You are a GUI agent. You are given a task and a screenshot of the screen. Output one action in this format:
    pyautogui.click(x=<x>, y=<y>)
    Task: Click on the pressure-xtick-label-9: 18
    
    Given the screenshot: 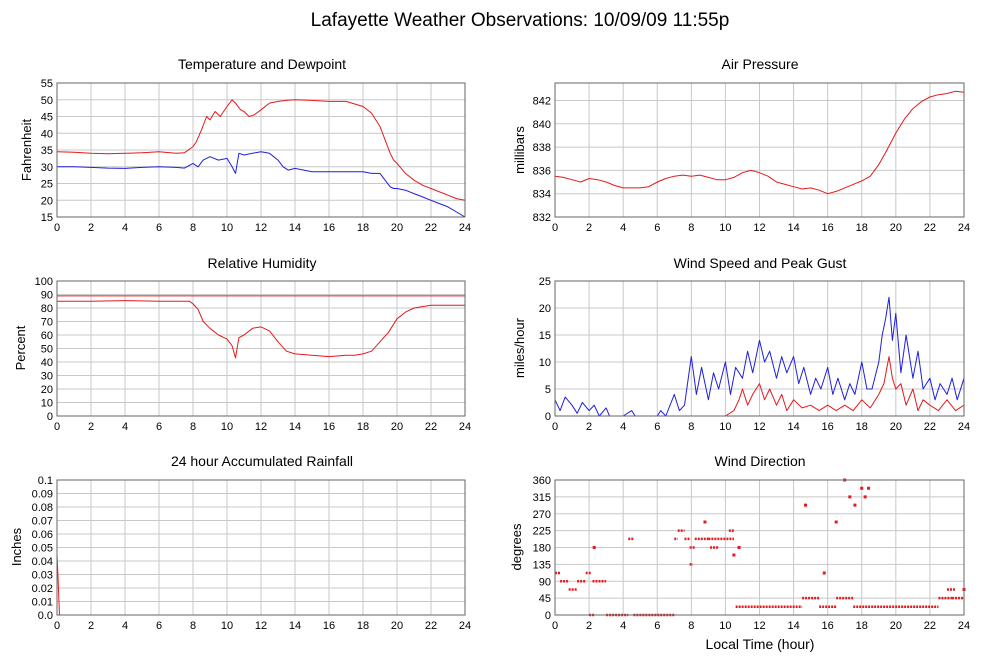 What is the action you would take?
    pyautogui.click(x=862, y=228)
    